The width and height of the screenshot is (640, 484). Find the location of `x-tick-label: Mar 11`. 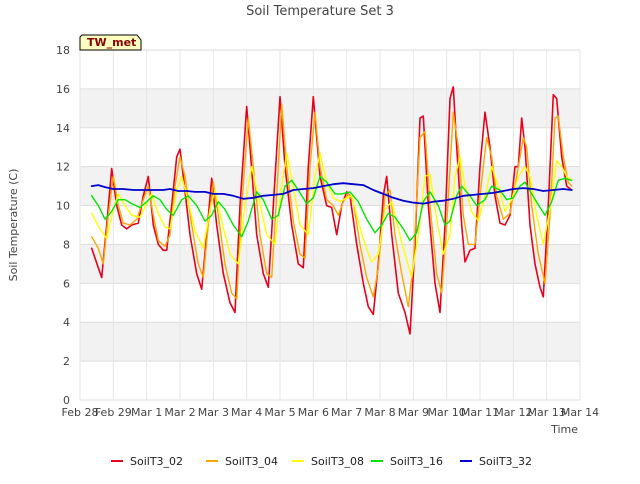

x-tick-label: Mar 11 is located at coordinates (480, 412).